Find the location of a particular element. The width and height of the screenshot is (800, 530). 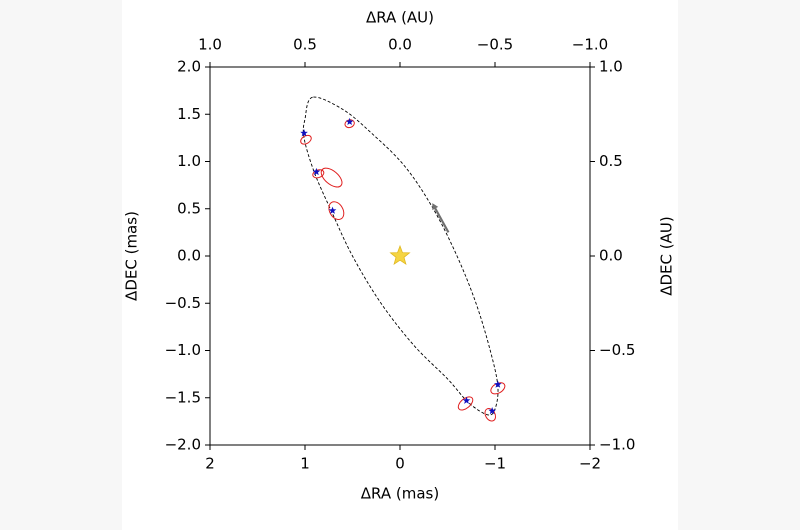

y2-tick-label: 1.0 is located at coordinates (611, 67).